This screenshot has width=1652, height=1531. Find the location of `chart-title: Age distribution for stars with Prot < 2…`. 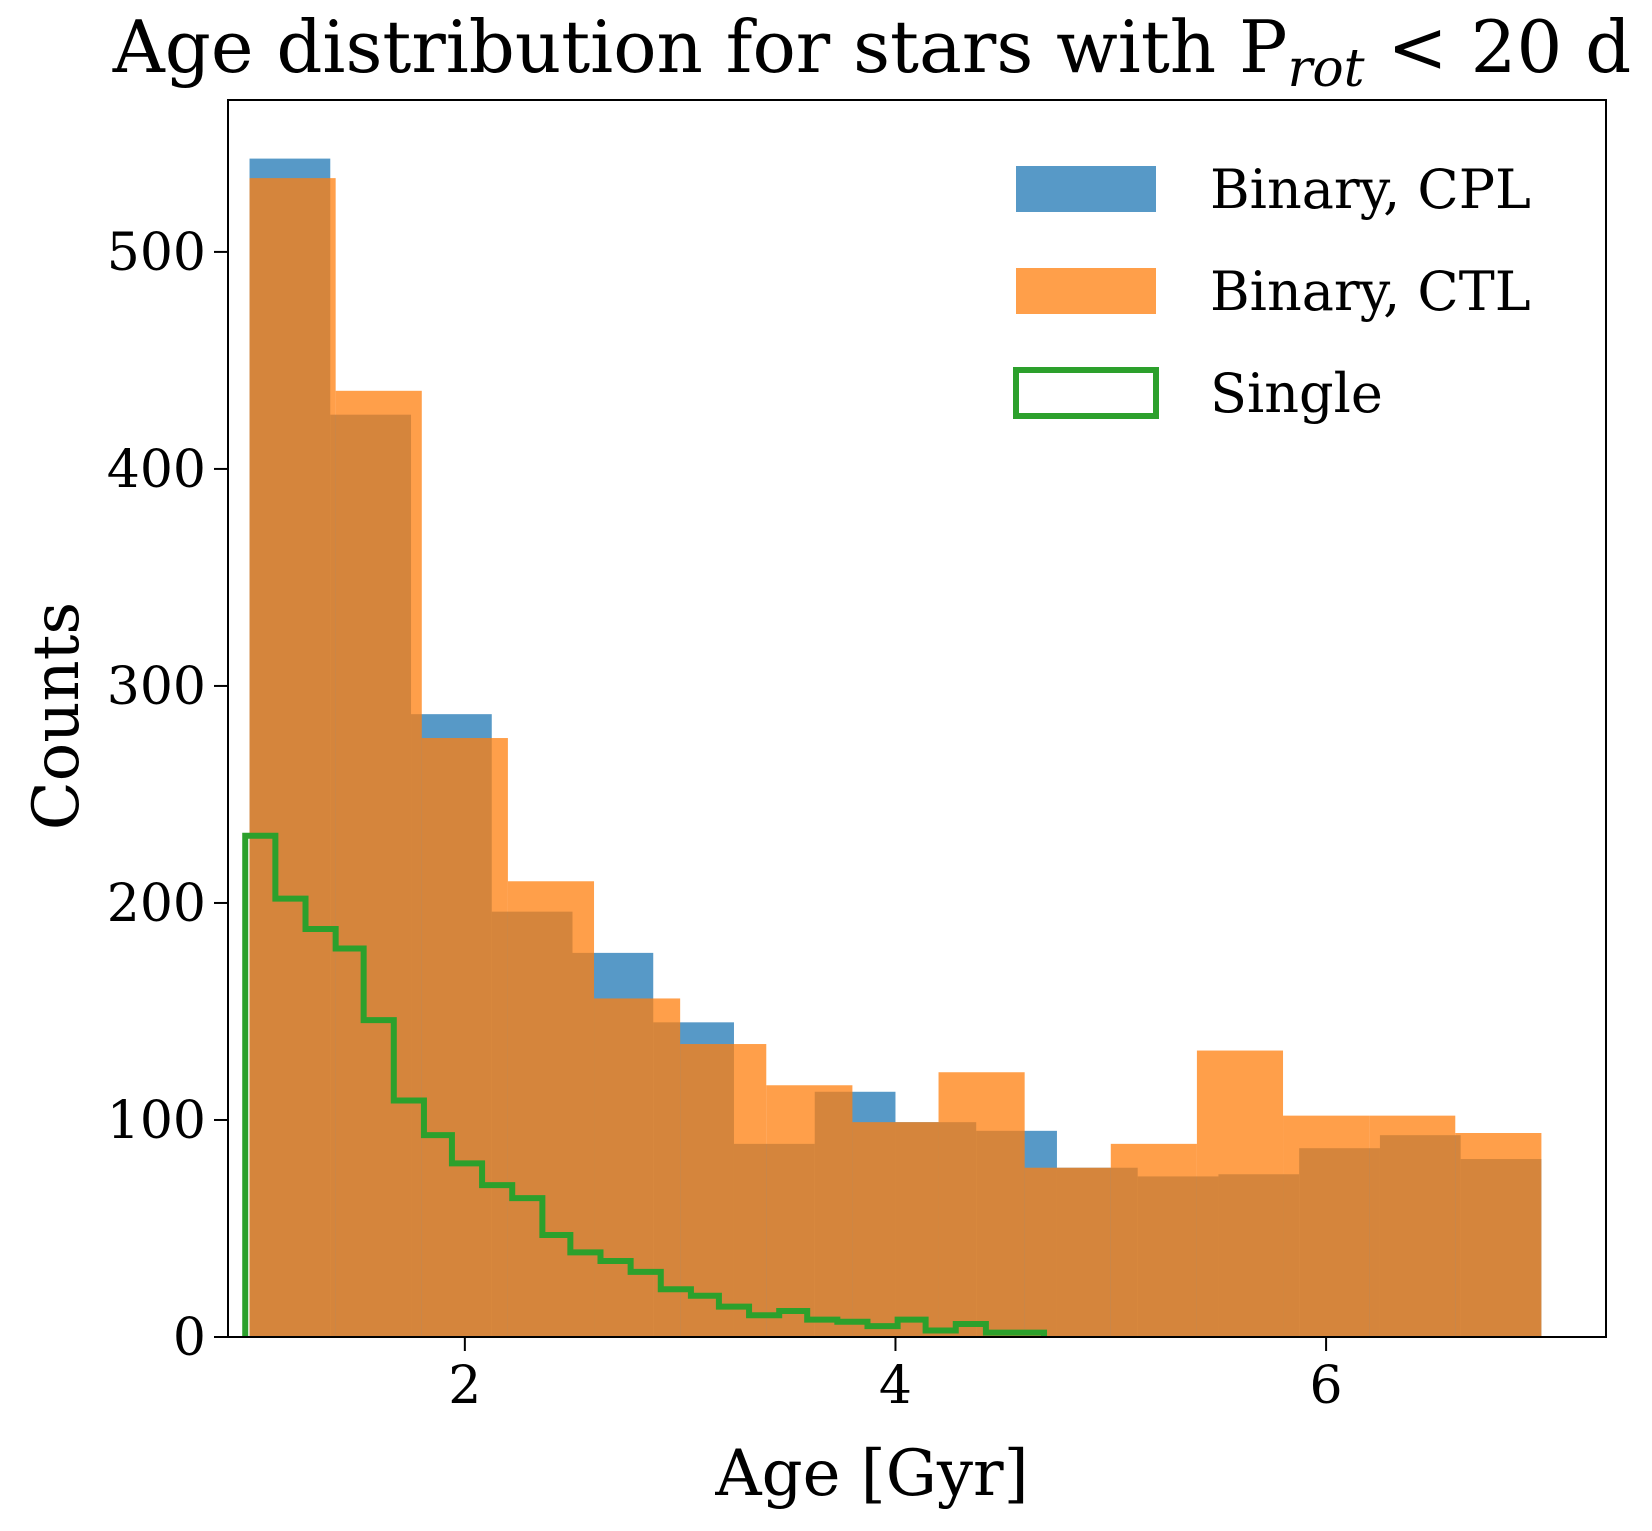

chart-title: Age distribution for stars with Prot < 2… is located at coordinates (871, 52).